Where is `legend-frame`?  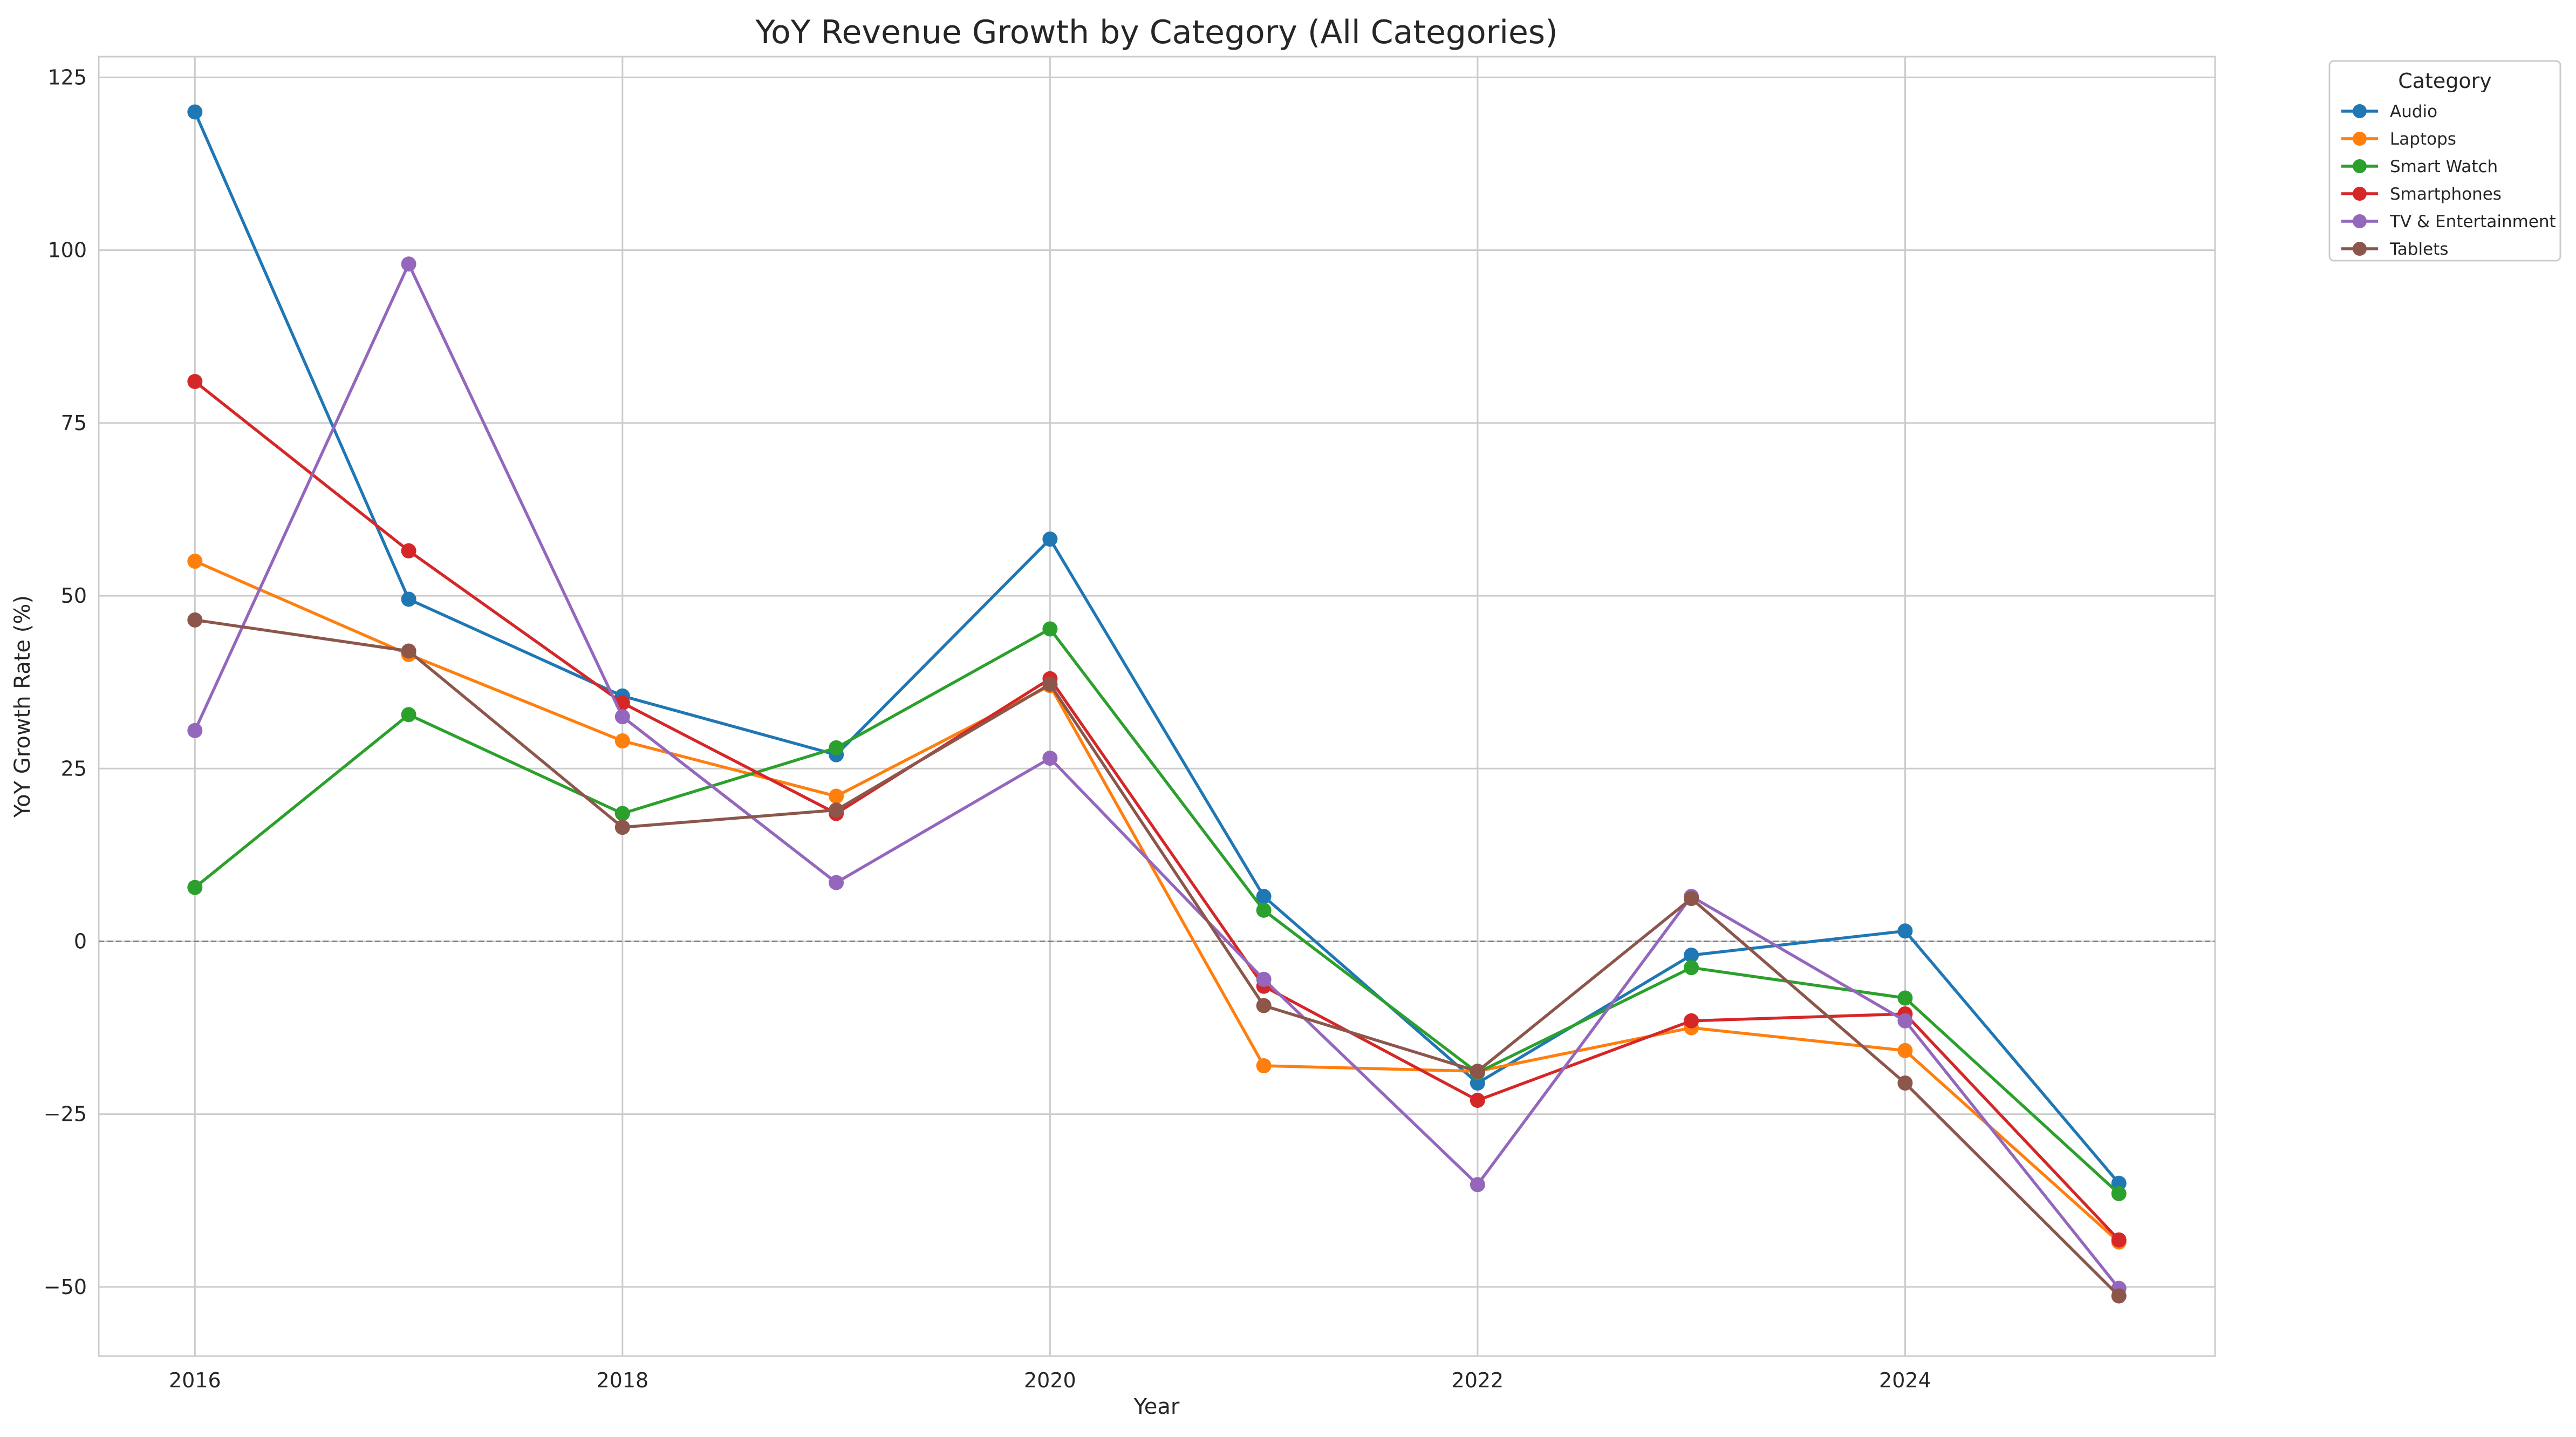
legend-frame is located at coordinates (2444, 161).